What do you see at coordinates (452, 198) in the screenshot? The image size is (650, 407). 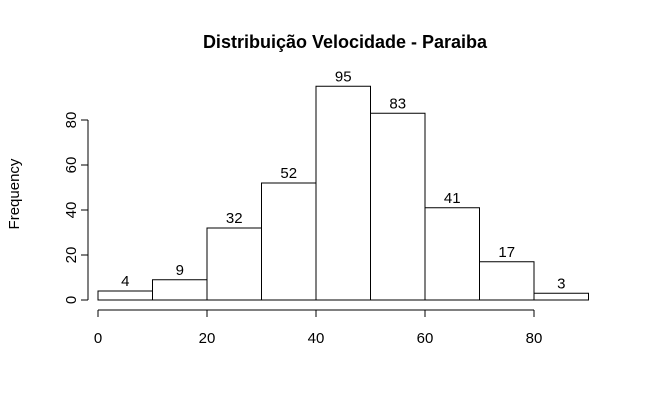 I see `bar-value-label-7: 41` at bounding box center [452, 198].